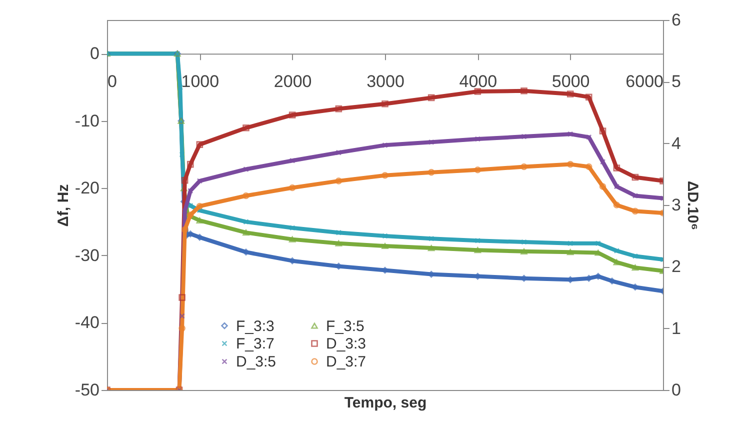 This screenshot has height=421, width=733. Describe the element at coordinates (645, 82) in the screenshot. I see `x-tick-label: 6000` at that location.